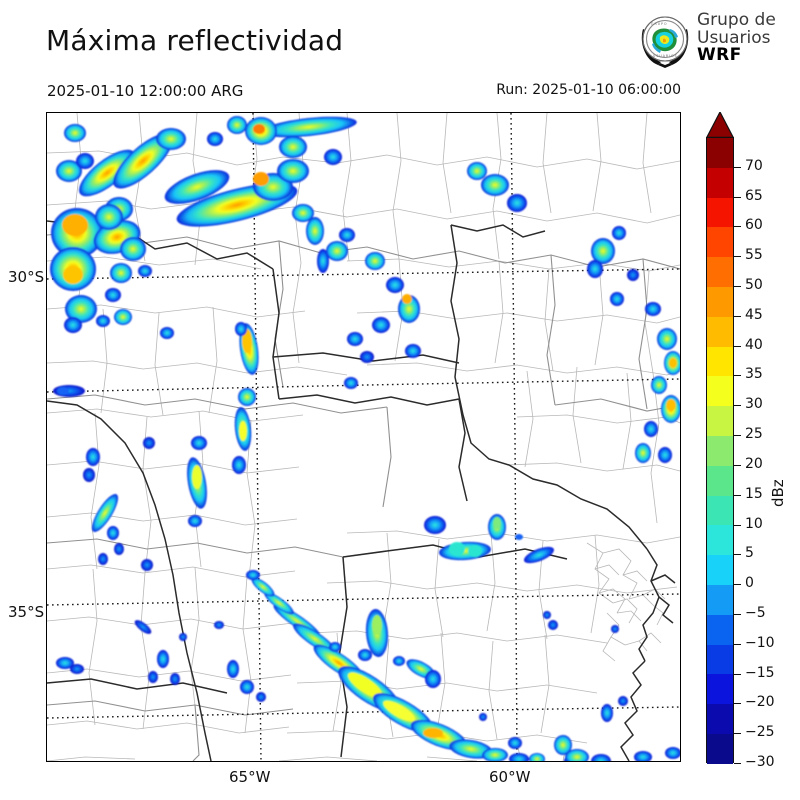 The height and width of the screenshot is (800, 800). Describe the element at coordinates (250, 777) in the screenshot. I see `axis-label-lon-65W: 65°W` at that location.